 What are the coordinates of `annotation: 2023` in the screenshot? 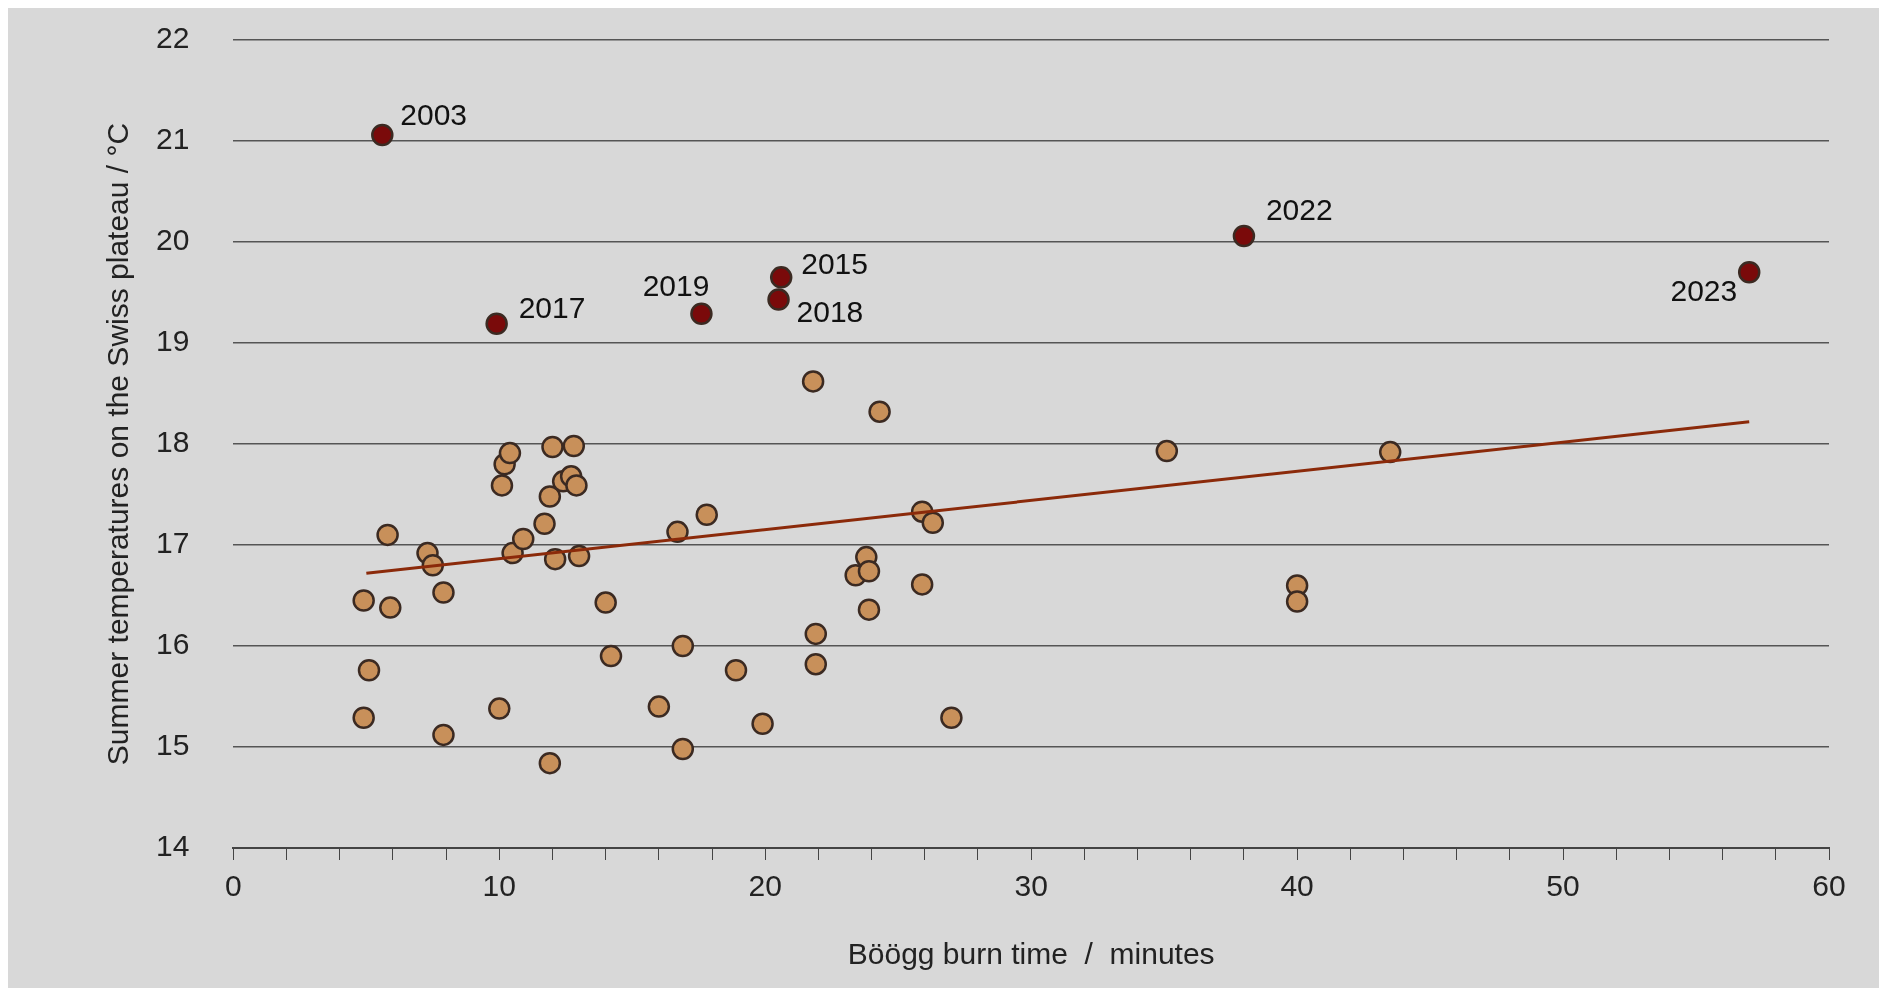 It's located at (1704, 290).